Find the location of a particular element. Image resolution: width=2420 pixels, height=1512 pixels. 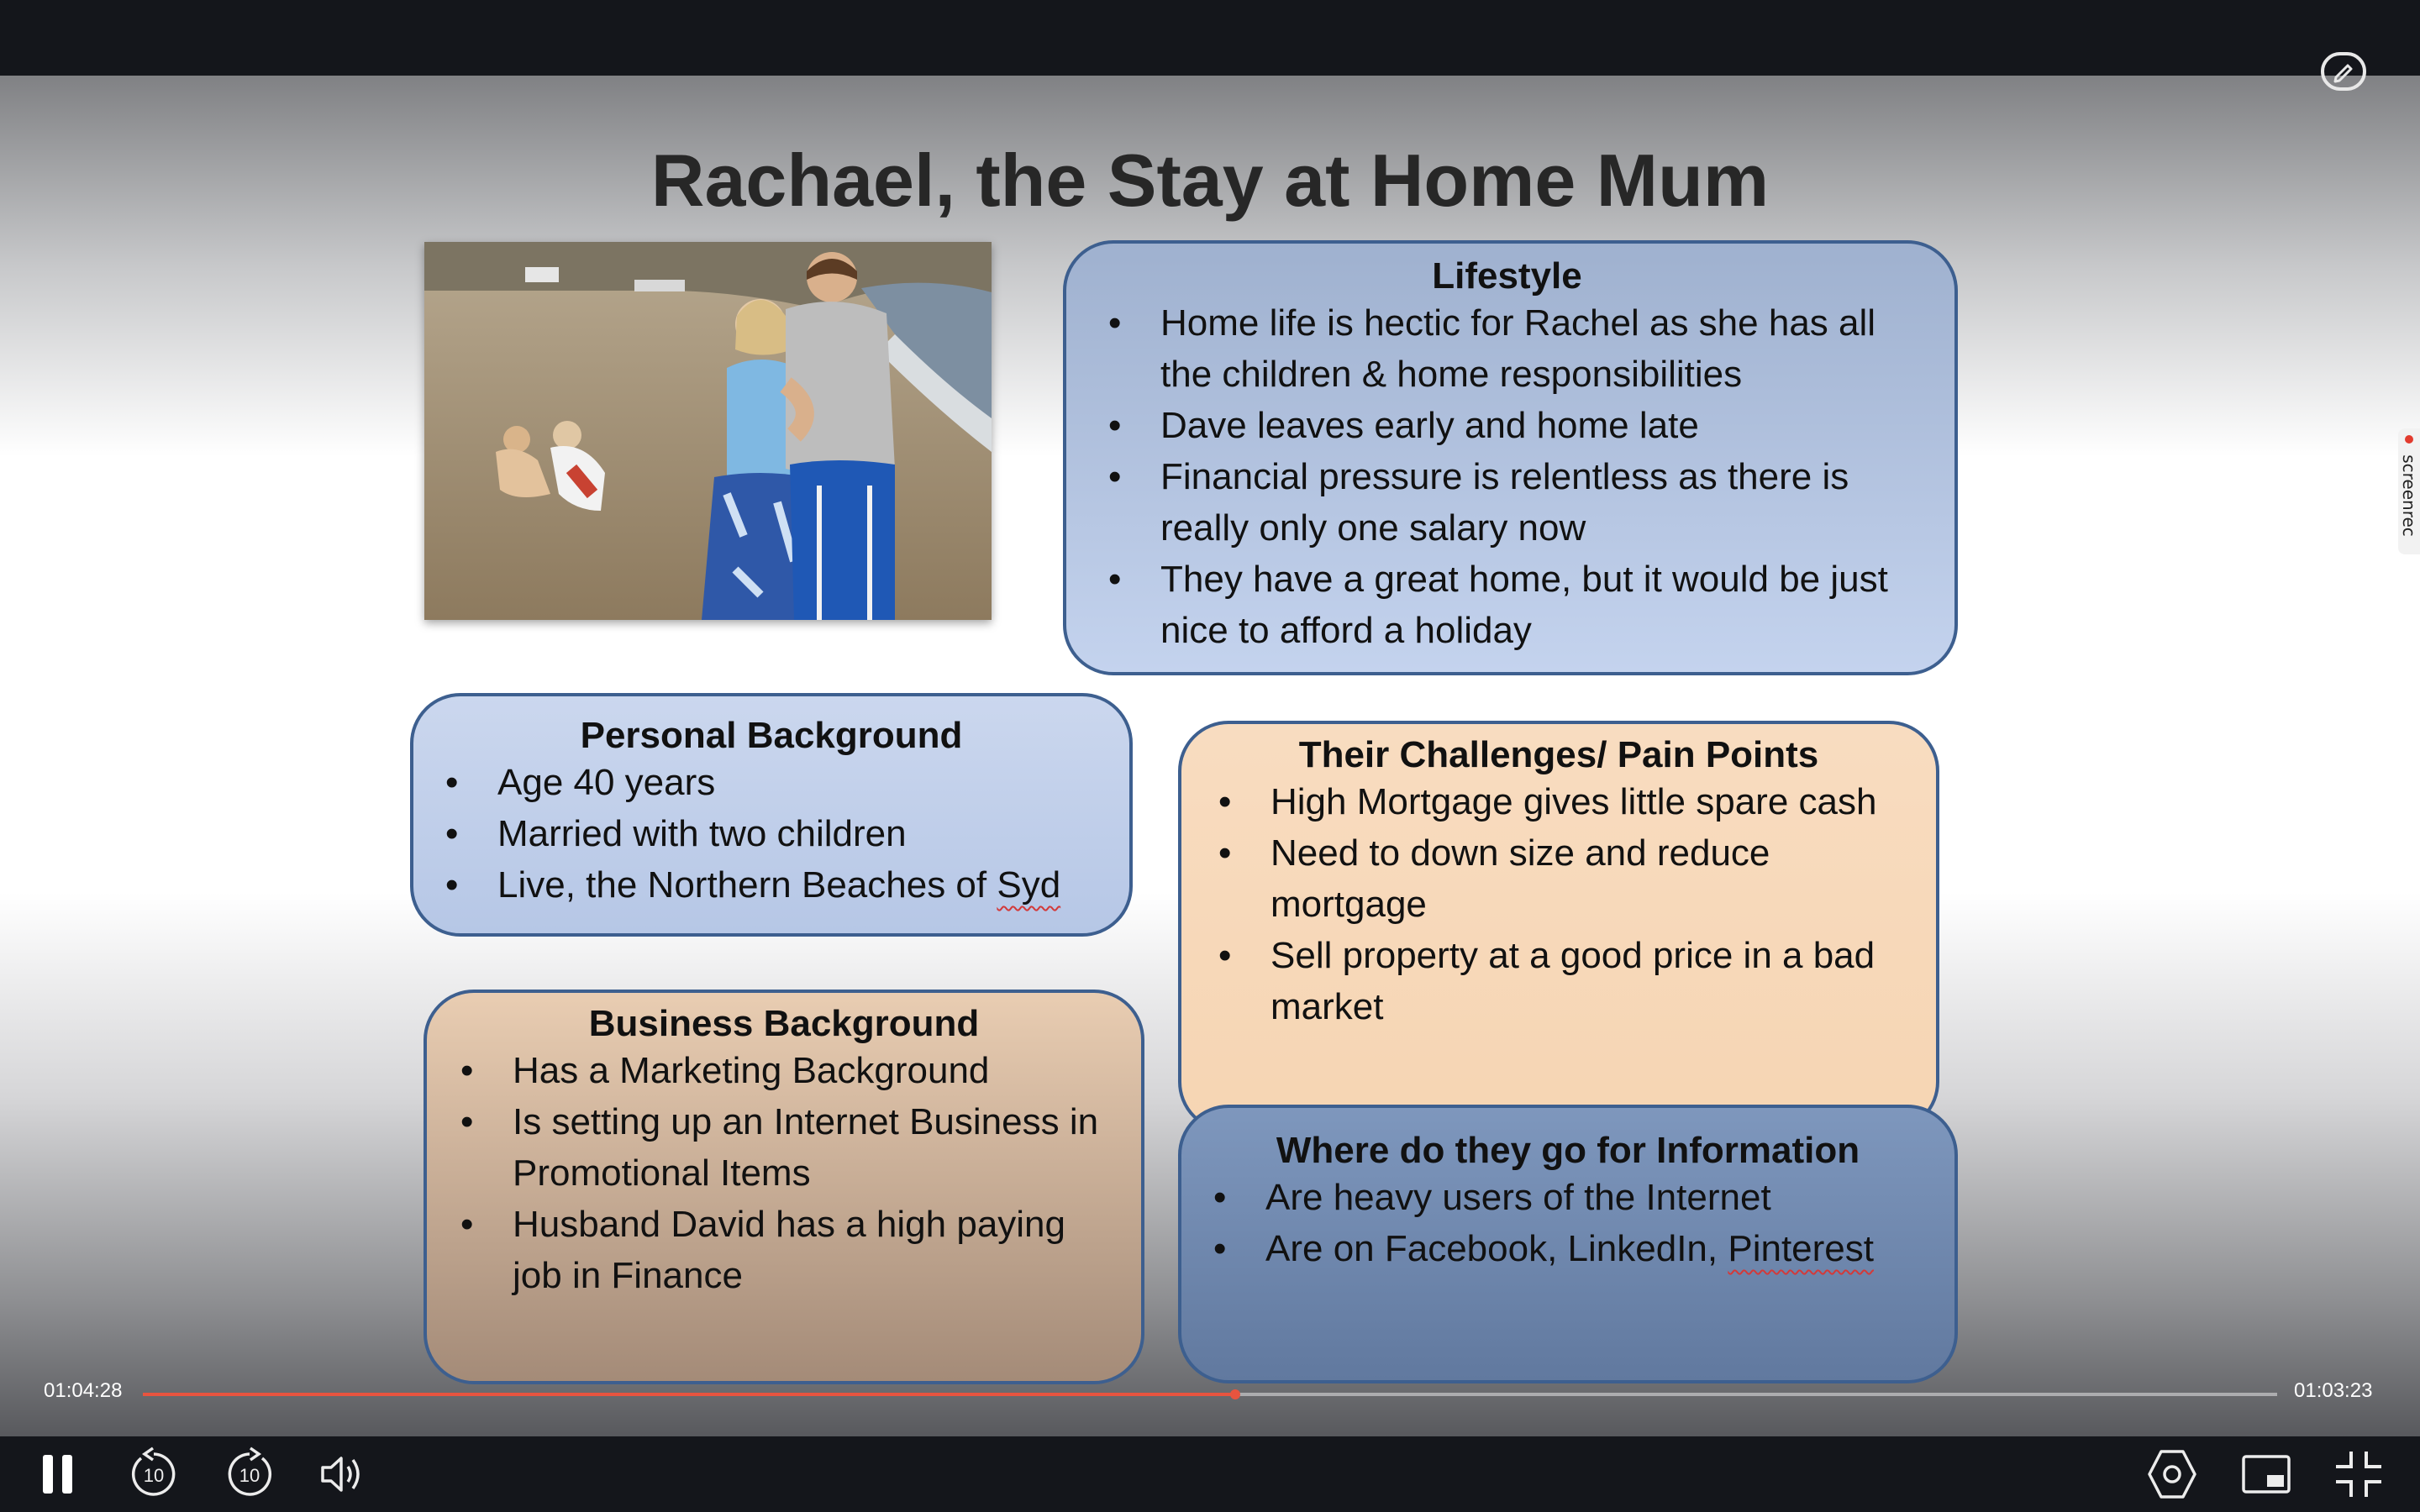

list-item: Need to down size and reduce mortgage is located at coordinates (1560, 878).